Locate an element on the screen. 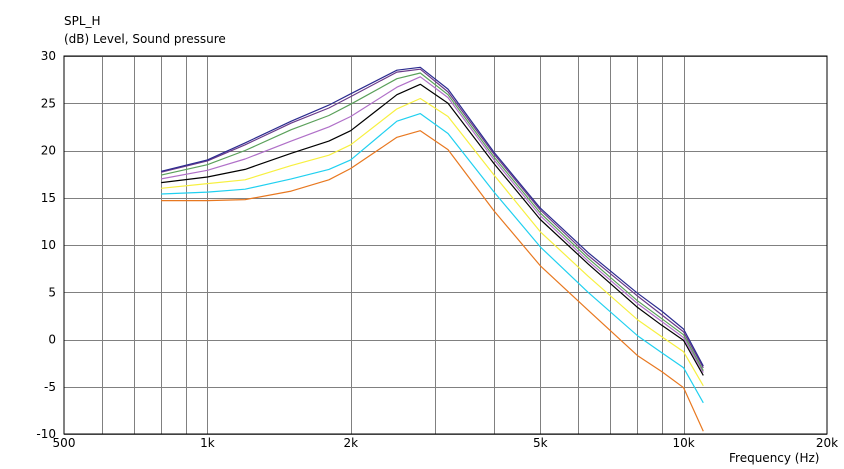 The height and width of the screenshot is (469, 844). y-tick-label: 5 is located at coordinates (52, 292).